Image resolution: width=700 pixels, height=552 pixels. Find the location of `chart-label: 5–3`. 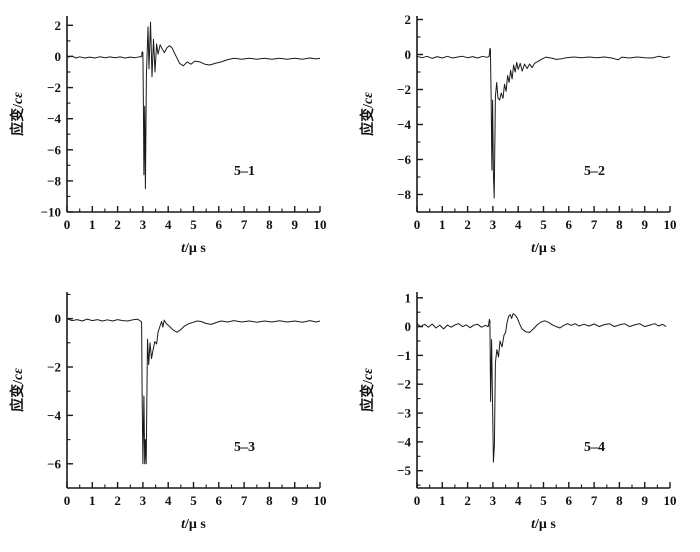

chart-label: 5–3 is located at coordinates (244, 447).